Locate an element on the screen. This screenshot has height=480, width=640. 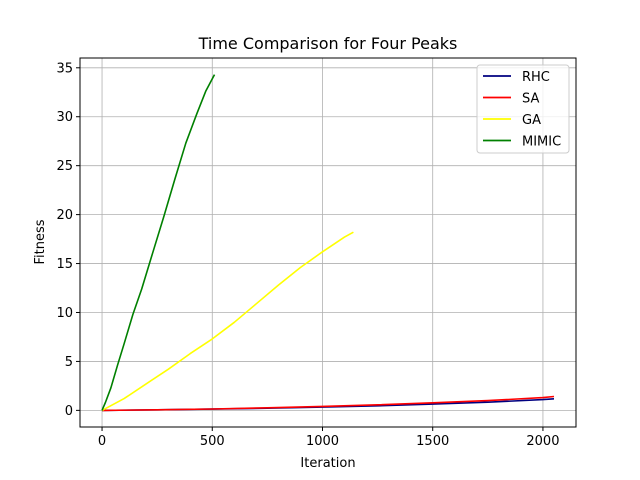
legend: RHC SA GA MIMIC is located at coordinates (523, 109).